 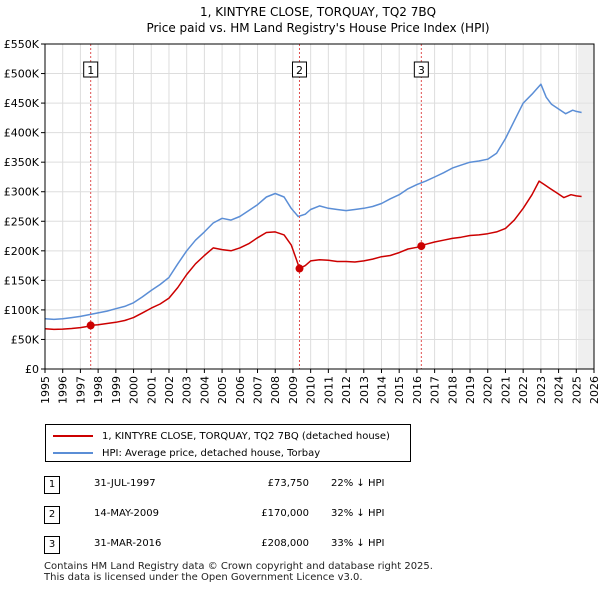 I want to click on x-tick-label: 2014, so click(x=381, y=390).